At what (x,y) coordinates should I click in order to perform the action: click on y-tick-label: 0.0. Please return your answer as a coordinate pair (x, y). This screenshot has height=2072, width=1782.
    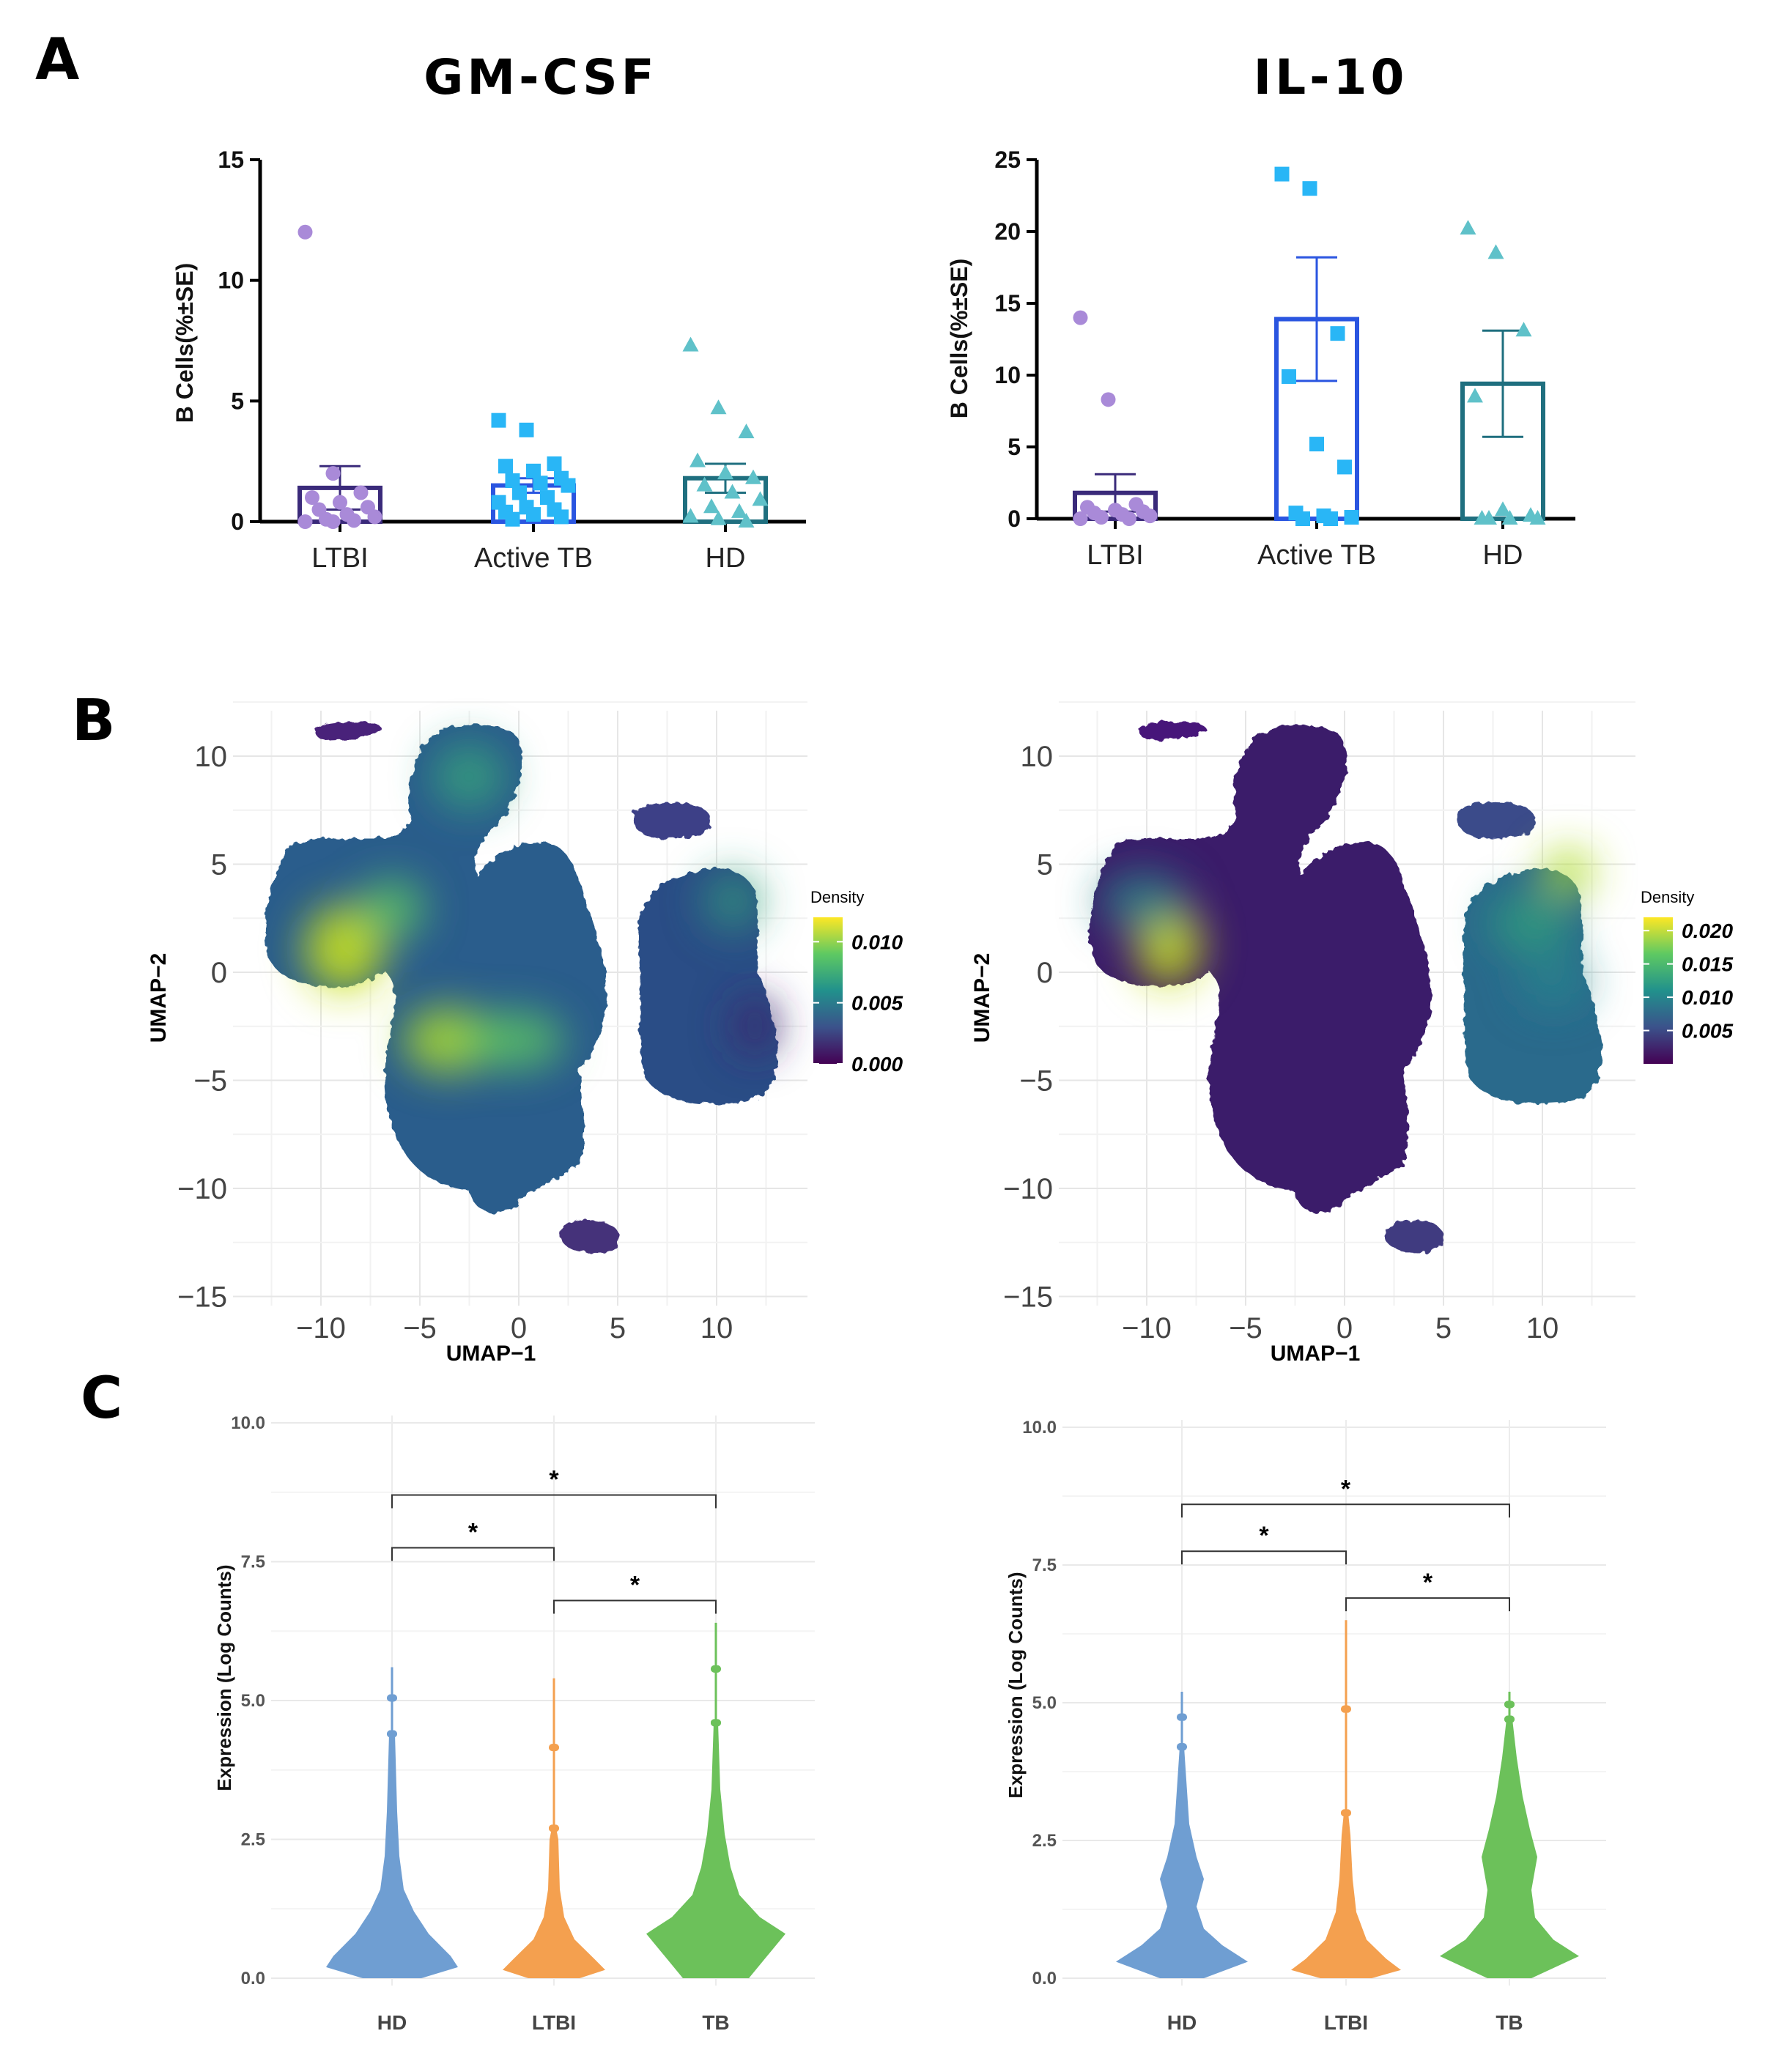
    Looking at the image, I should click on (1044, 1979).